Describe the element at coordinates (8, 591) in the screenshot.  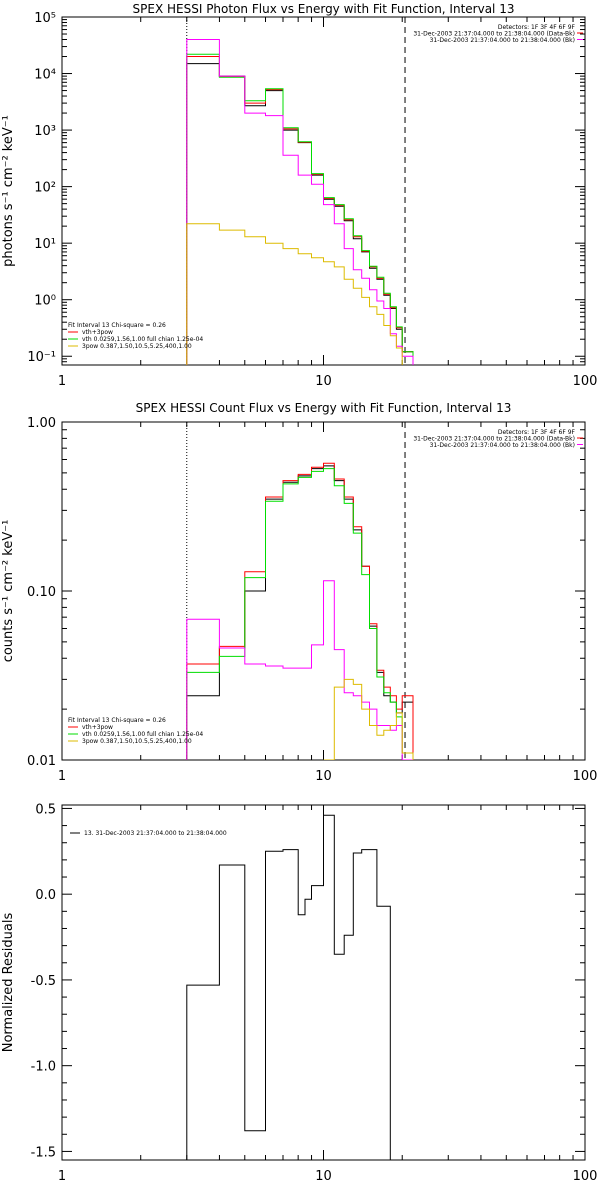
I see `y-axis-label: counts s⁻¹ cm⁻² keV⁻¹` at that location.